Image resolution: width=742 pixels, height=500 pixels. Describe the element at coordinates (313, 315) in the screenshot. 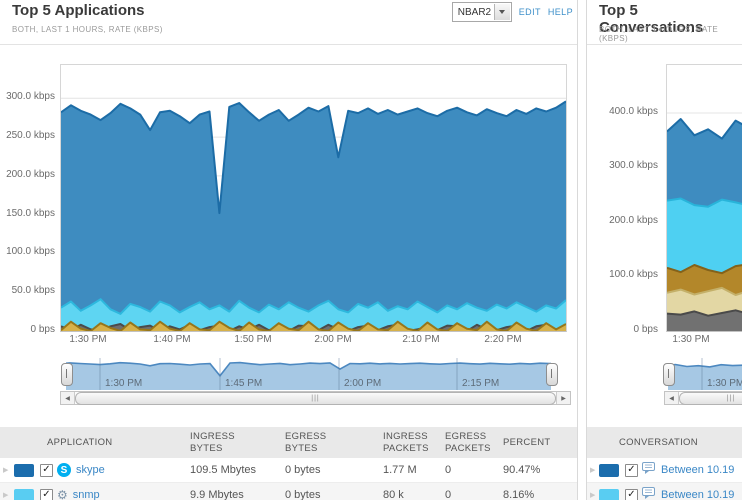

I see `series-snmp-area` at that location.